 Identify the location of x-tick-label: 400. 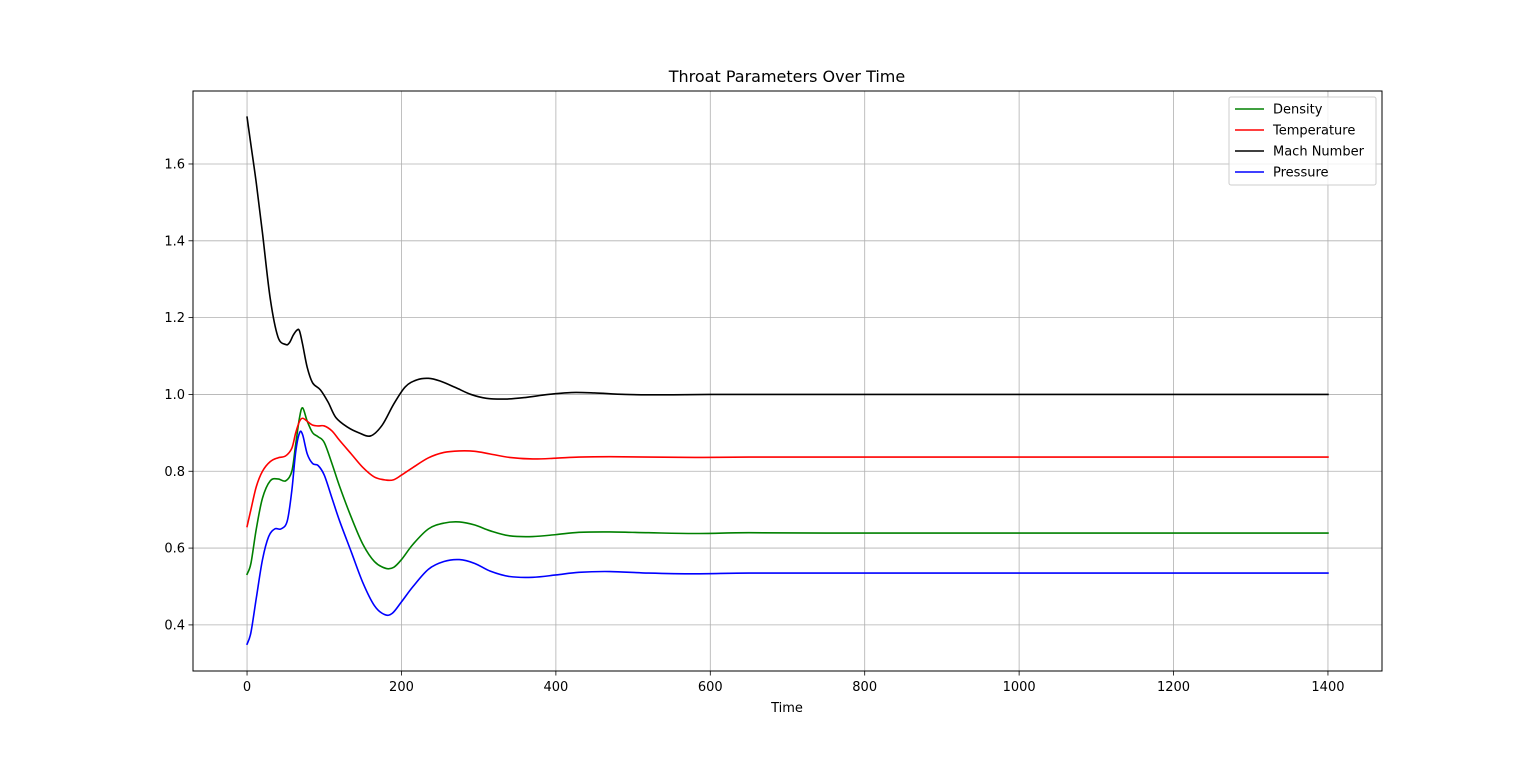
(555, 687).